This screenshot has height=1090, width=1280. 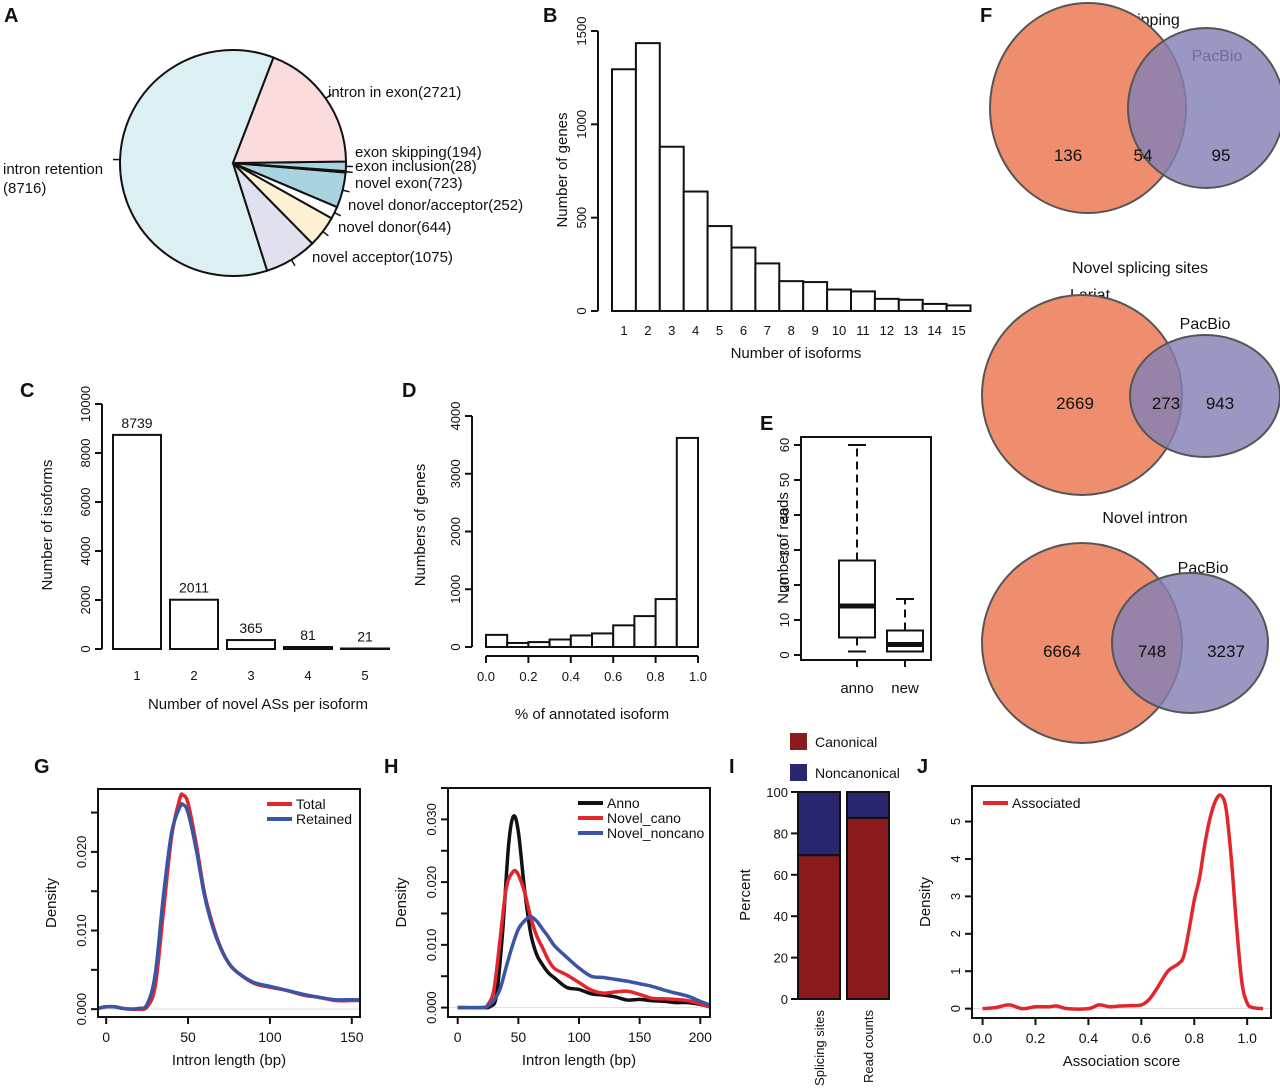 What do you see at coordinates (352, 1037) in the screenshot?
I see `x-tick-label: 150` at bounding box center [352, 1037].